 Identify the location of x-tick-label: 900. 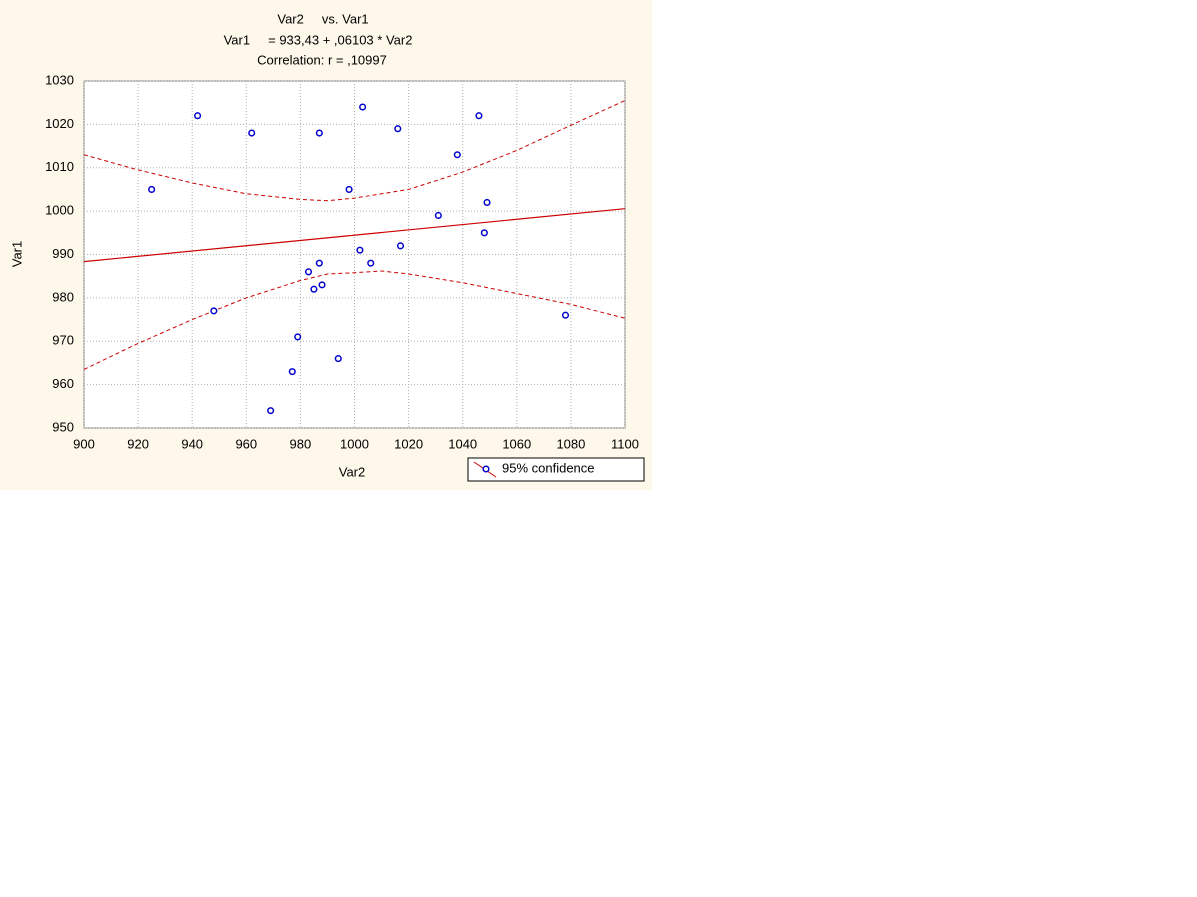
(84, 443).